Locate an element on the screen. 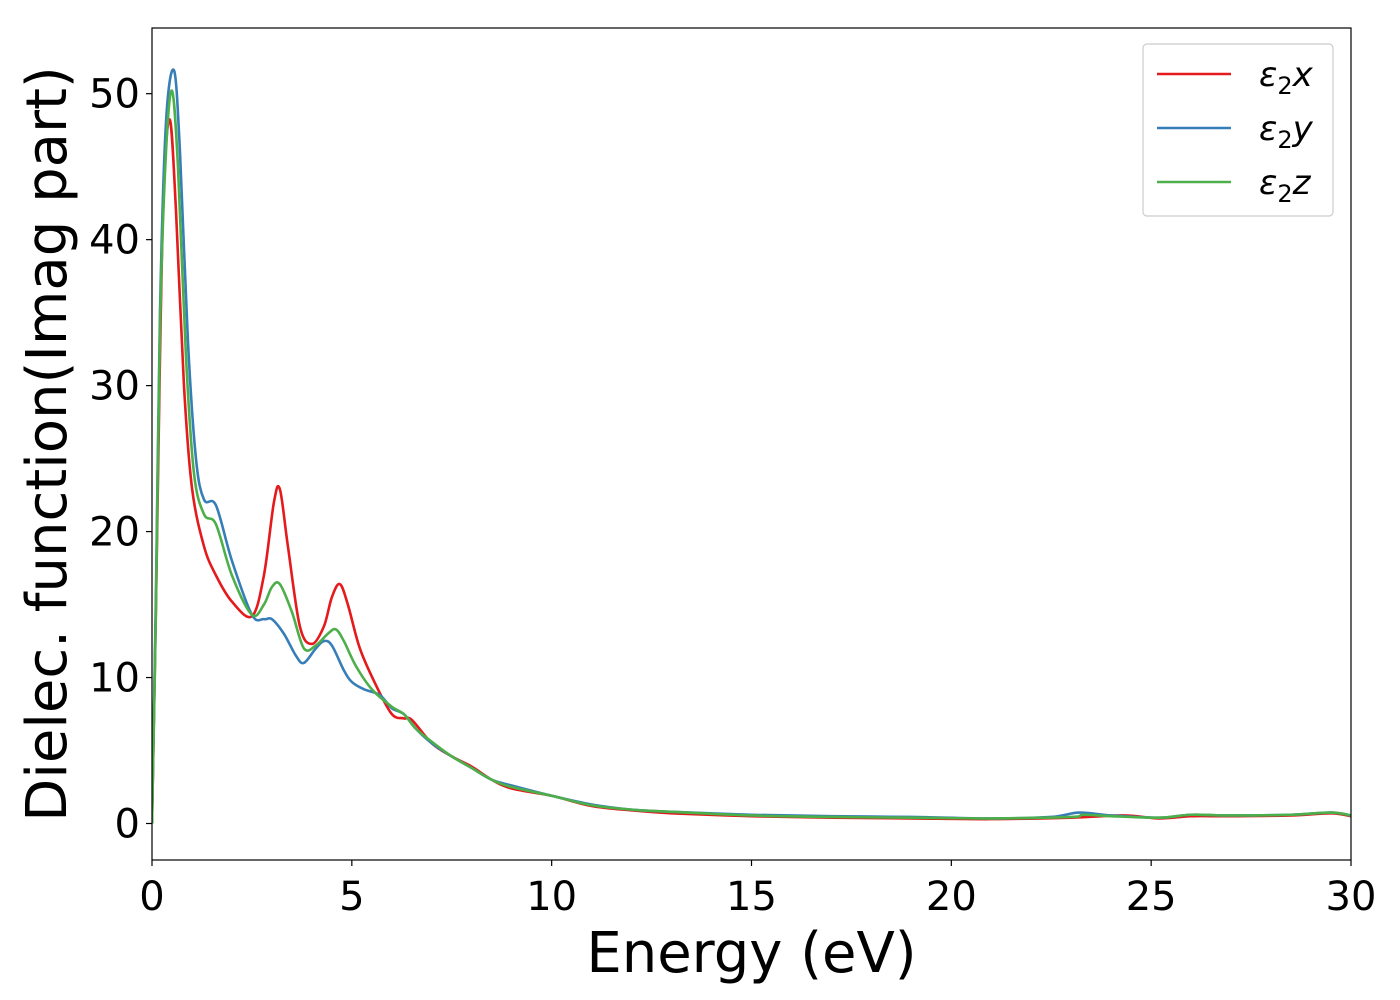  x-tick-label: 15 is located at coordinates (751, 897).